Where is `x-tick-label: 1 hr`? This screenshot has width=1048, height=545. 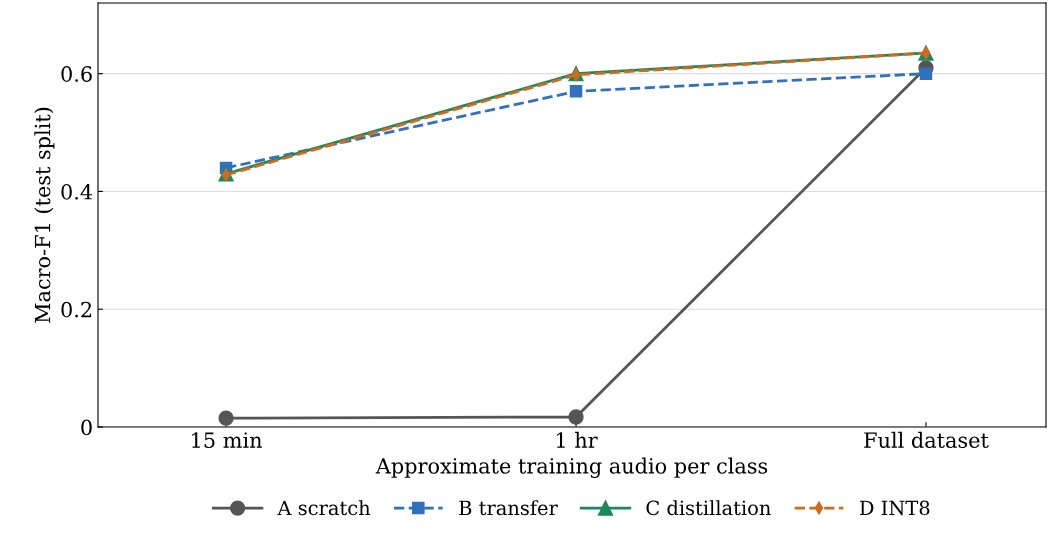 x-tick-label: 1 hr is located at coordinates (577, 439).